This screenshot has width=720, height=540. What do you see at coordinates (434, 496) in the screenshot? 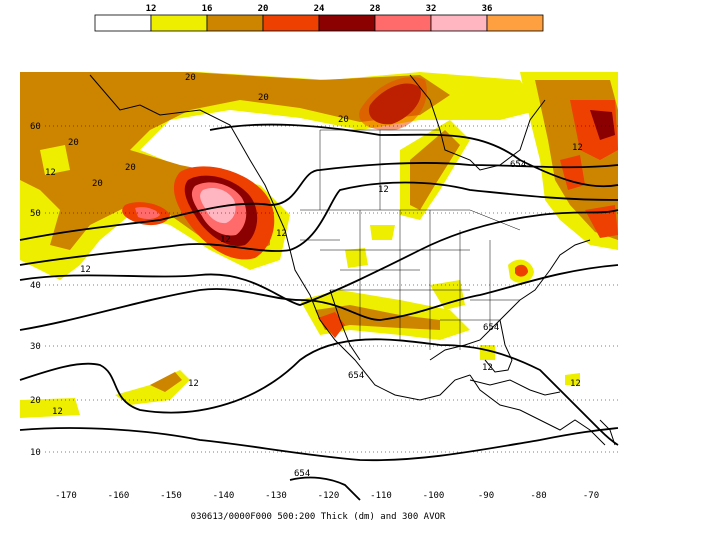
I see `lon-tick-label: -100` at bounding box center [434, 496].